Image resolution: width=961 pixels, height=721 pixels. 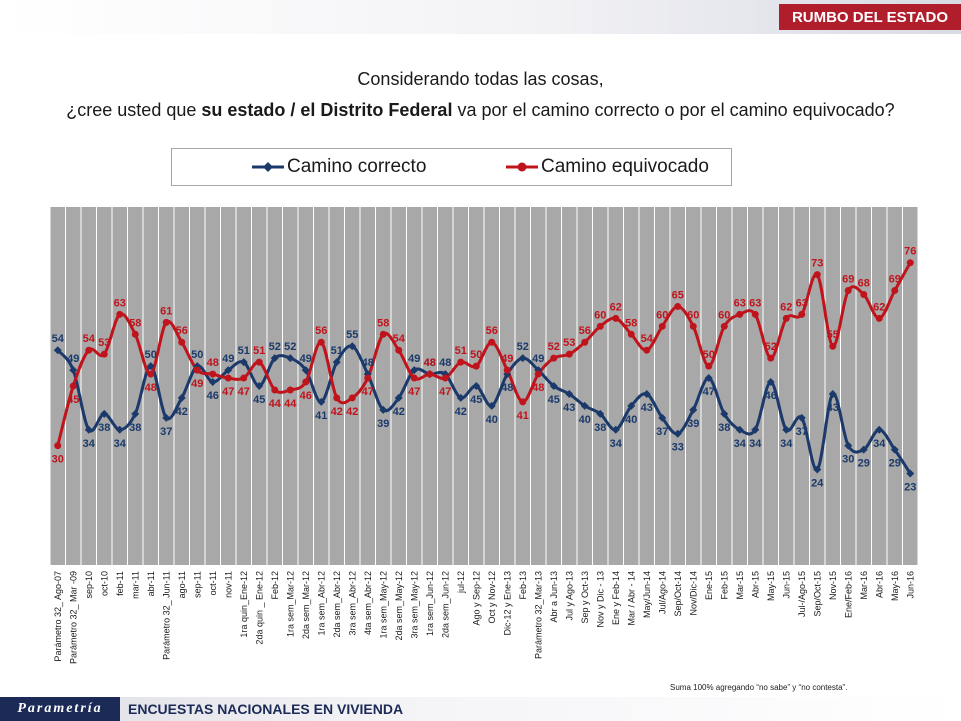 I want to click on data-label-correcto: 51, so click(x=244, y=351).